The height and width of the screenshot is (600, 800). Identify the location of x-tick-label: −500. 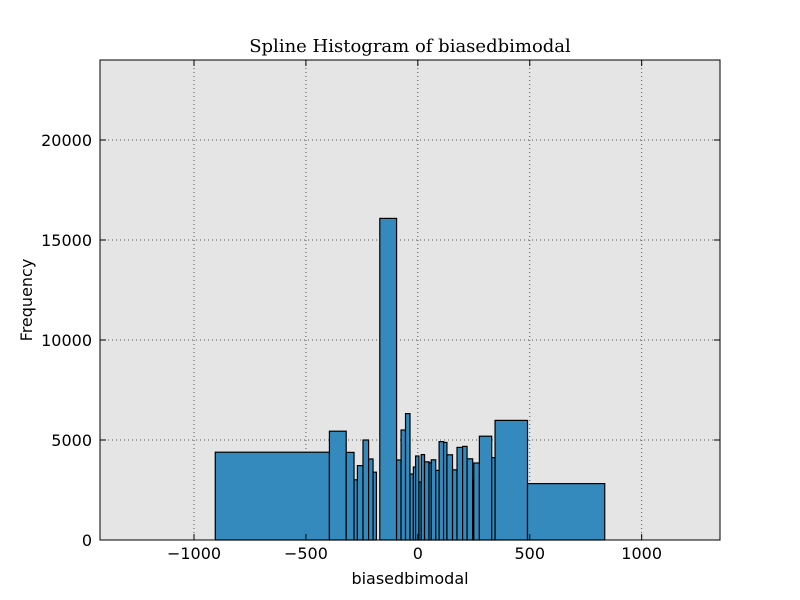
(306, 553).